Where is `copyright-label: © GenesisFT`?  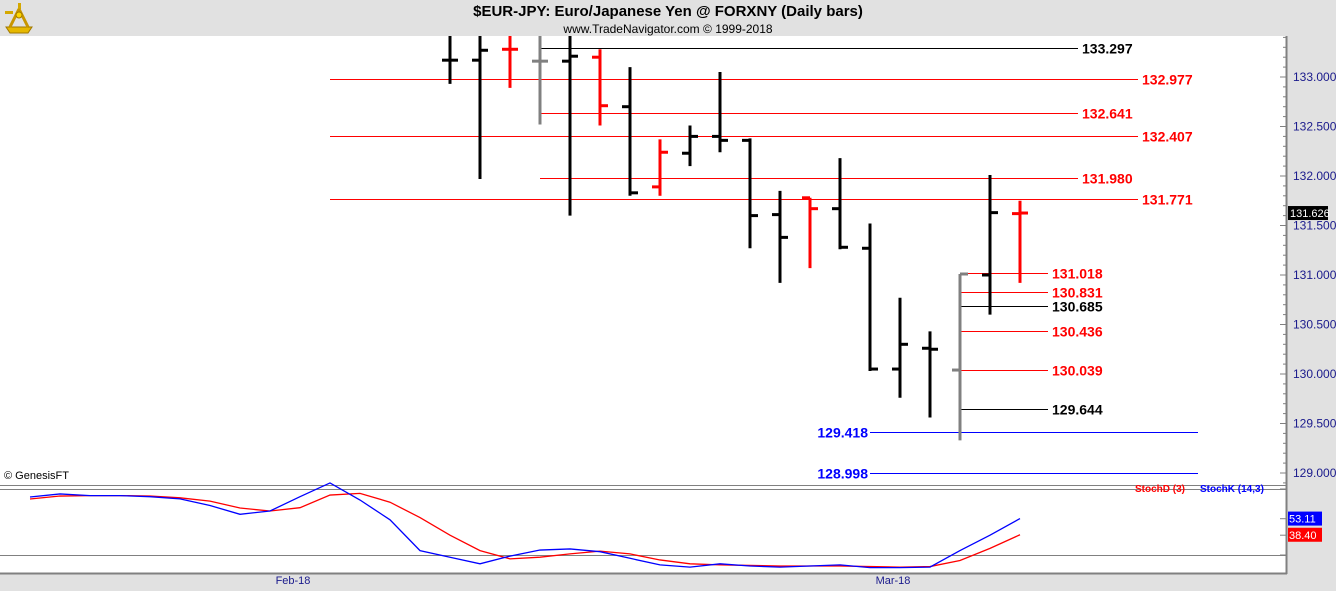
copyright-label: © GenesisFT is located at coordinates (36, 476).